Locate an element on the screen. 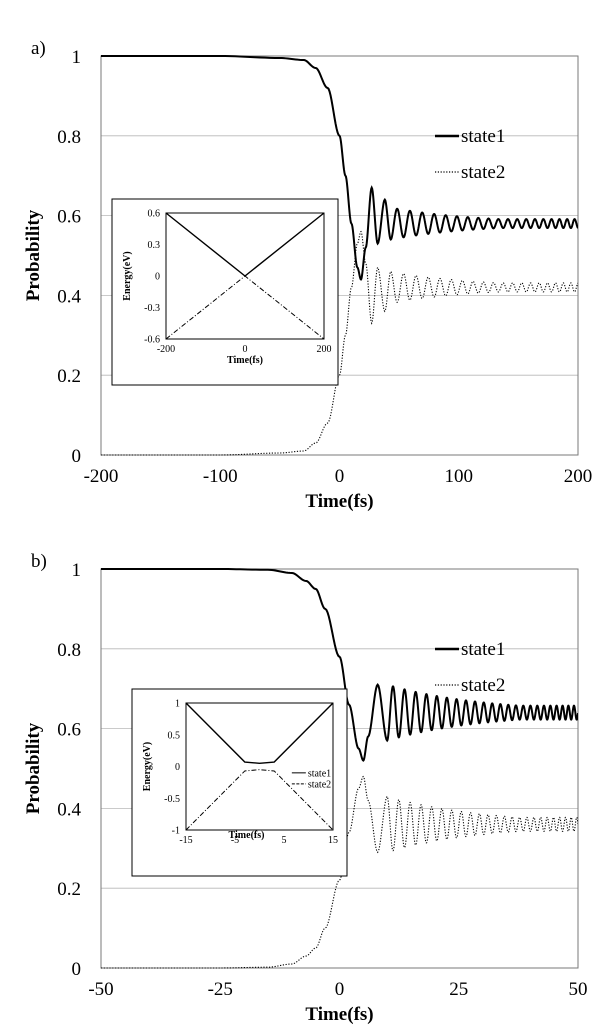 This screenshot has width=597, height=1035. inset-xtick-label: -5 is located at coordinates (235, 840).